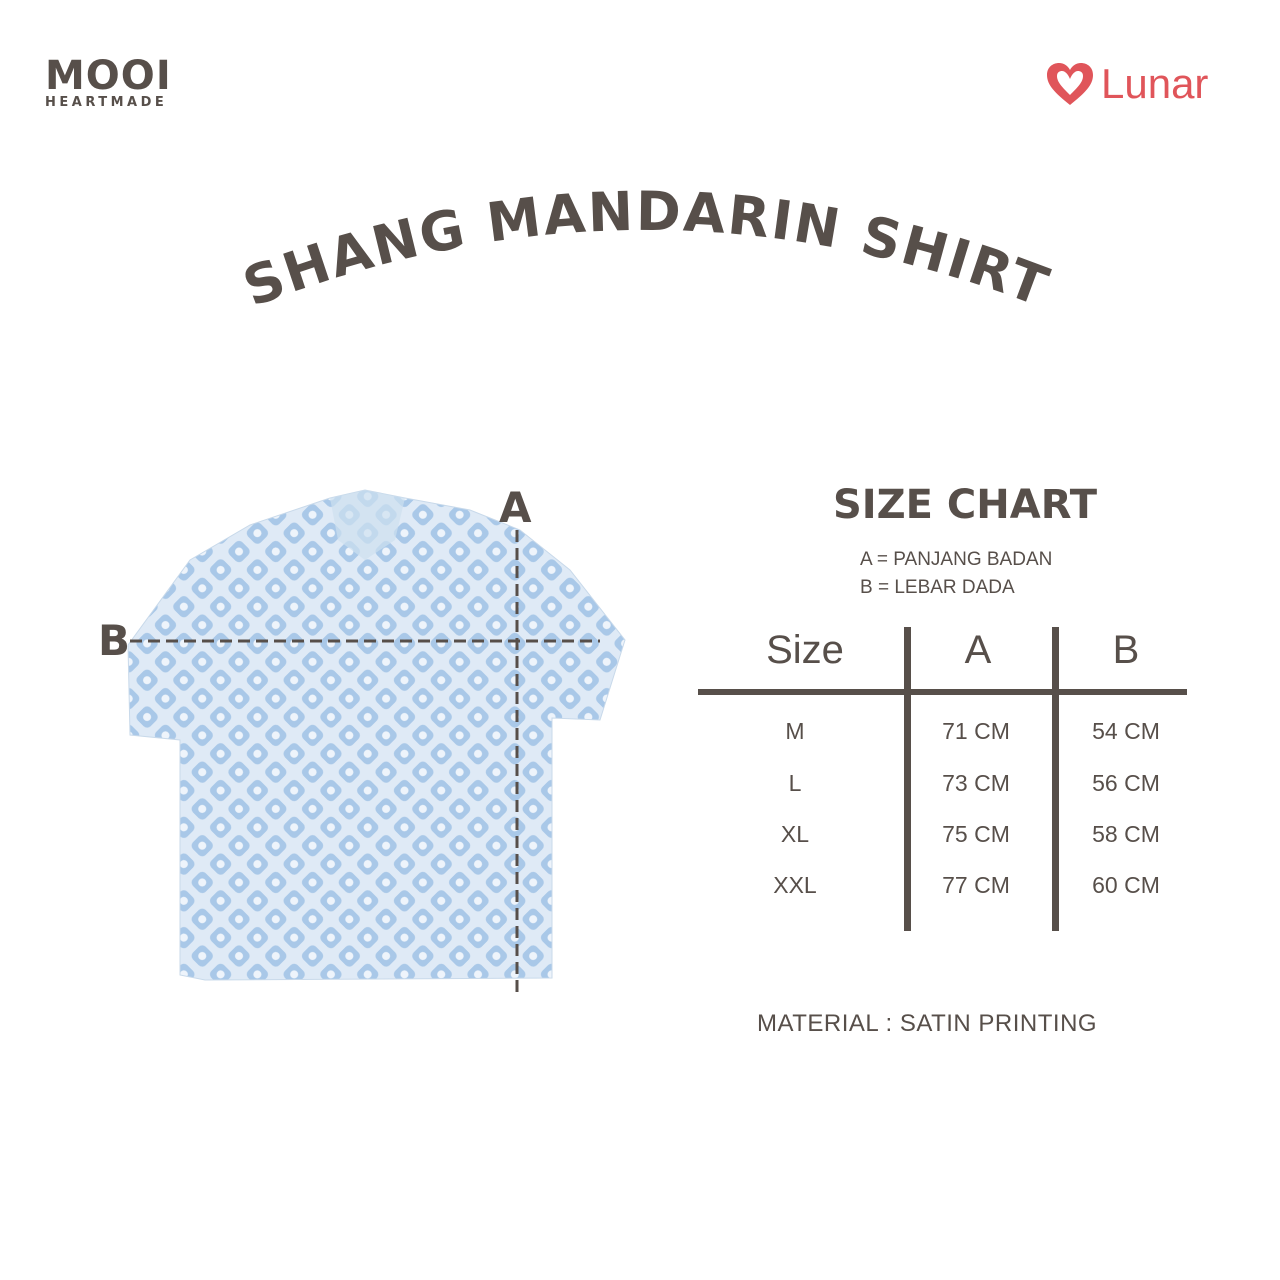  Describe the element at coordinates (515, 507) in the screenshot. I see `label-a: A` at that location.